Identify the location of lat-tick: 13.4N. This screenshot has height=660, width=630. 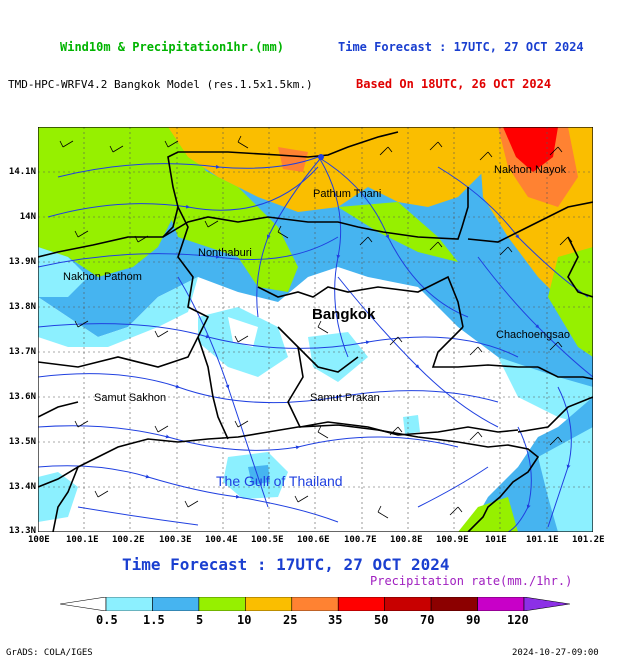
(22, 487).